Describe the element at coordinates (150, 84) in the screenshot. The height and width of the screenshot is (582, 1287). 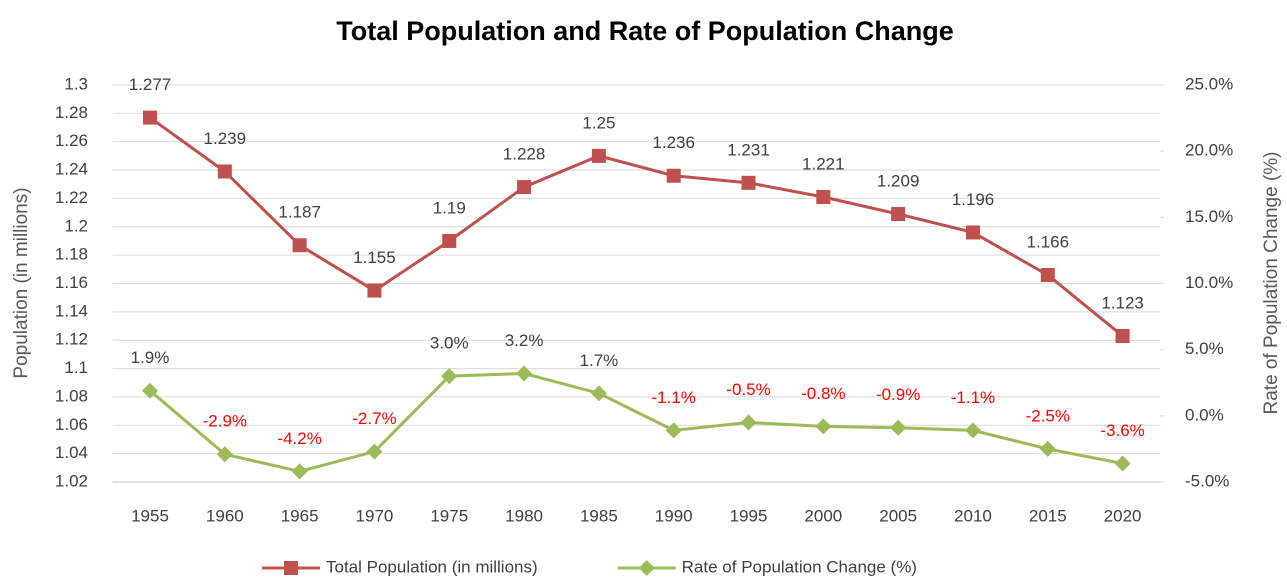
I see `data-label: 1.277` at that location.